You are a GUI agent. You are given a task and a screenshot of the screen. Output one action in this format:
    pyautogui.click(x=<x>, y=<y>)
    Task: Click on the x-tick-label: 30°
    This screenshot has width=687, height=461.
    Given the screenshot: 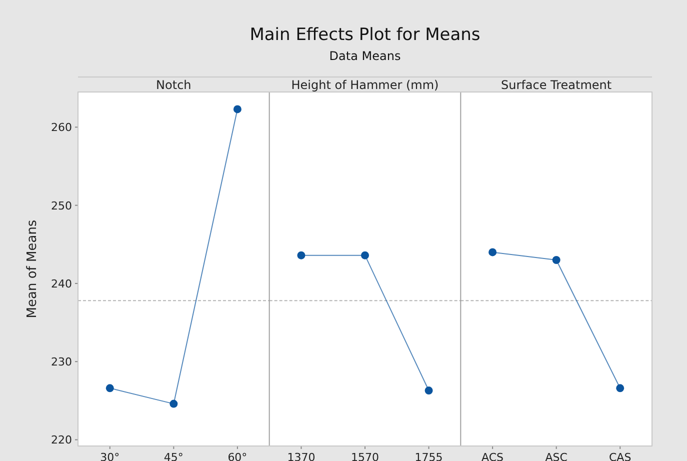 What is the action you would take?
    pyautogui.click(x=110, y=456)
    